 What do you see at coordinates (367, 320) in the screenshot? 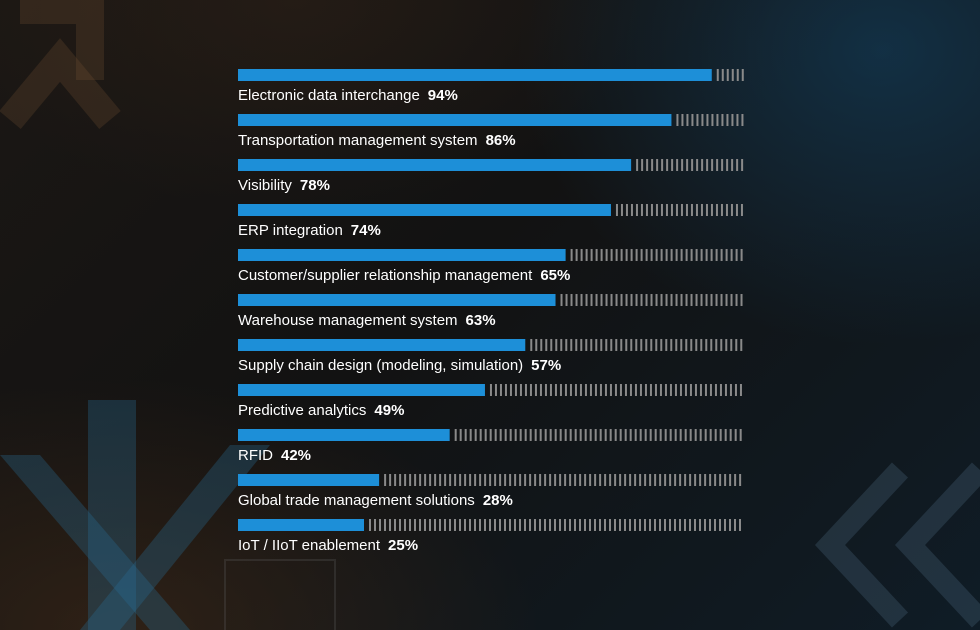
I see `bar-label: Warehouse management system 63%` at bounding box center [367, 320].